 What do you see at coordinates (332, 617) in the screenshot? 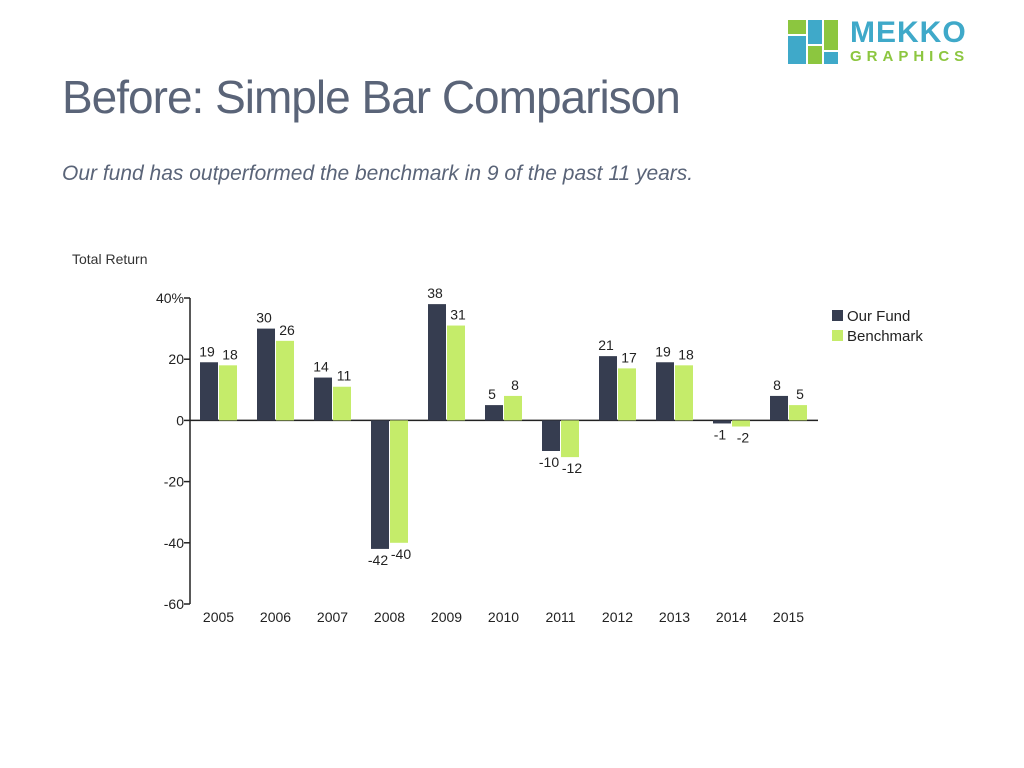
I see `x-tick-label: 2007` at bounding box center [332, 617].